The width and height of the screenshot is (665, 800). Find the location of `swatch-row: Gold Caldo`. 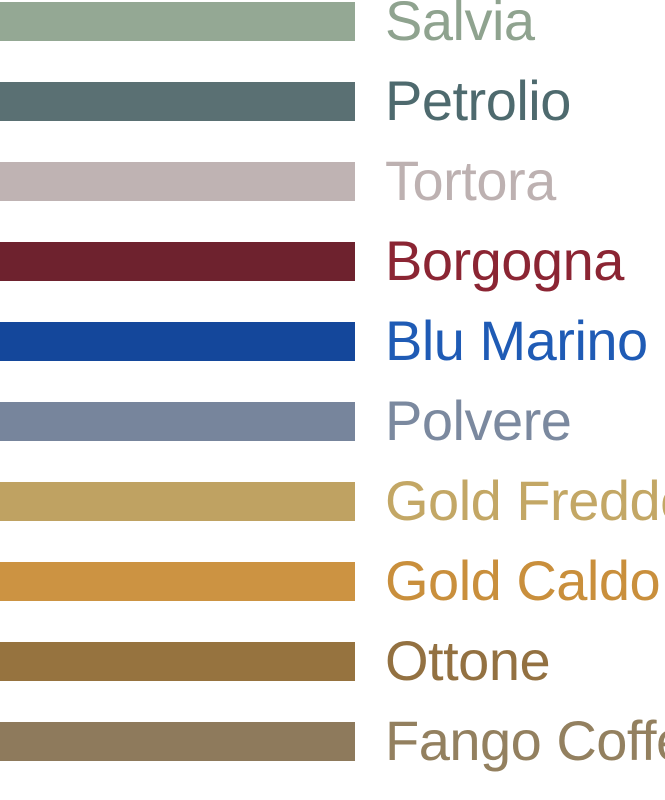

swatch-row: Gold Caldo is located at coordinates (332, 595).